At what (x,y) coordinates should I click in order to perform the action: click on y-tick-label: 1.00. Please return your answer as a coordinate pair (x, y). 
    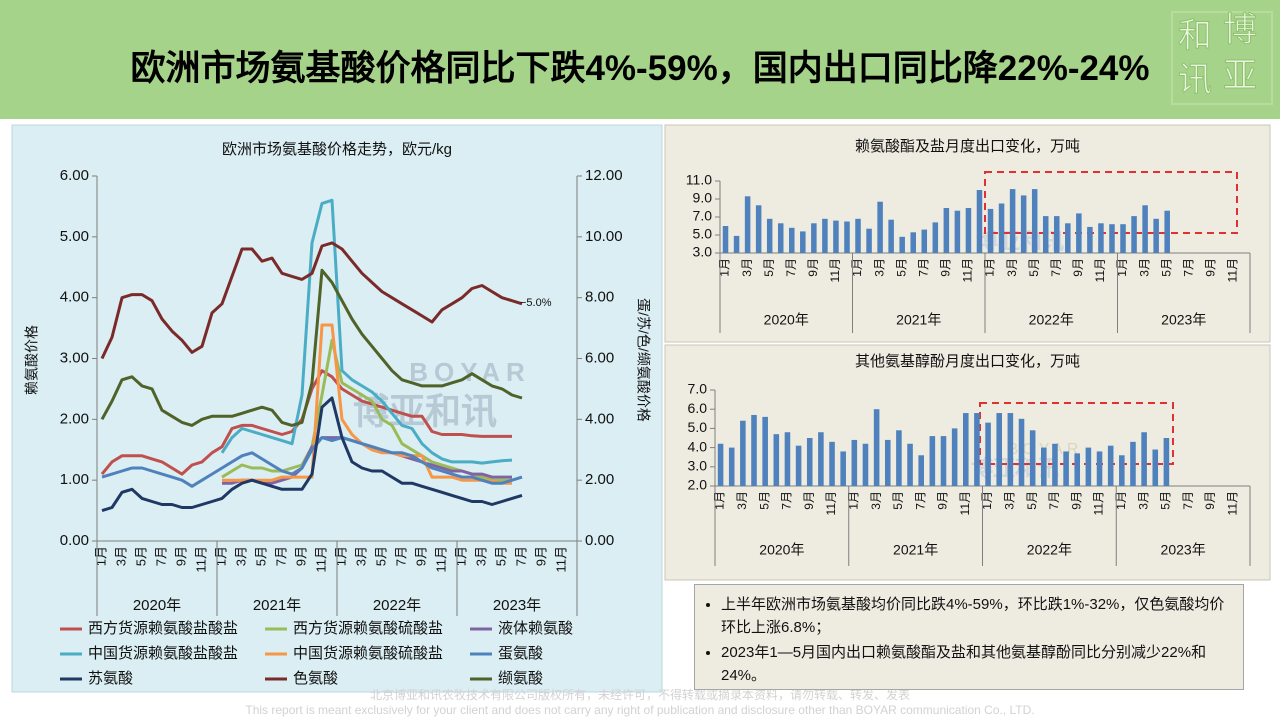
    Looking at the image, I should click on (74, 479).